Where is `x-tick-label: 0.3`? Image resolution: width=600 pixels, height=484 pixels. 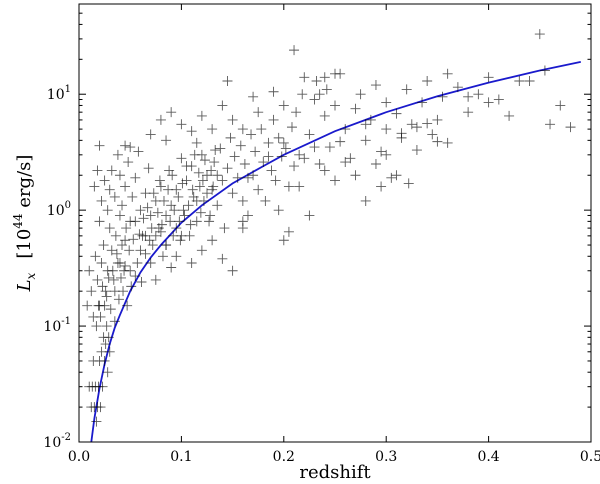 x-tick-label: 0.3 is located at coordinates (386, 457).